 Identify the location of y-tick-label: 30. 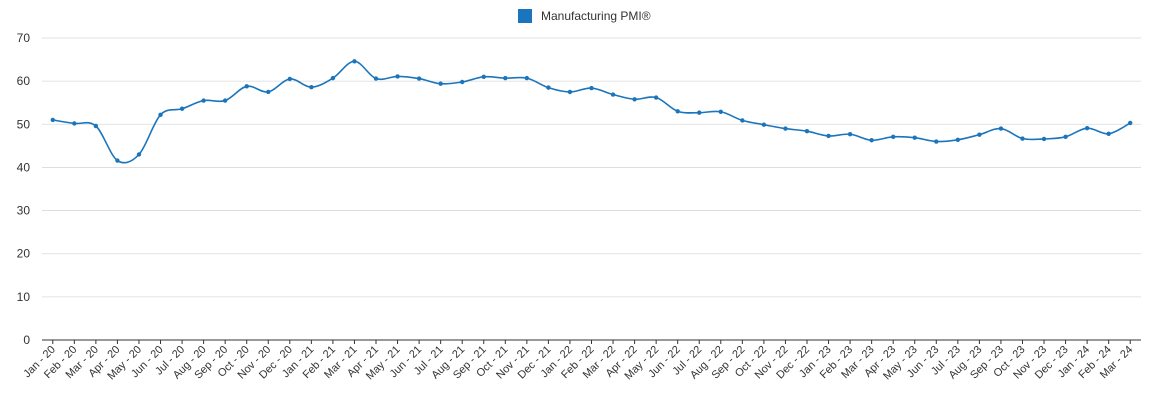
(24, 211).